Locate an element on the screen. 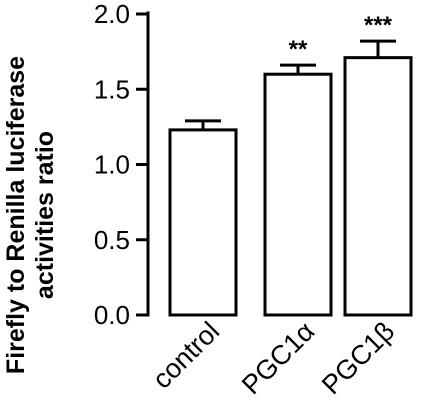 The height and width of the screenshot is (420, 435). y-ticks: 0.0 0.5 1.0 1.5 2.0 is located at coordinates (121, 165).